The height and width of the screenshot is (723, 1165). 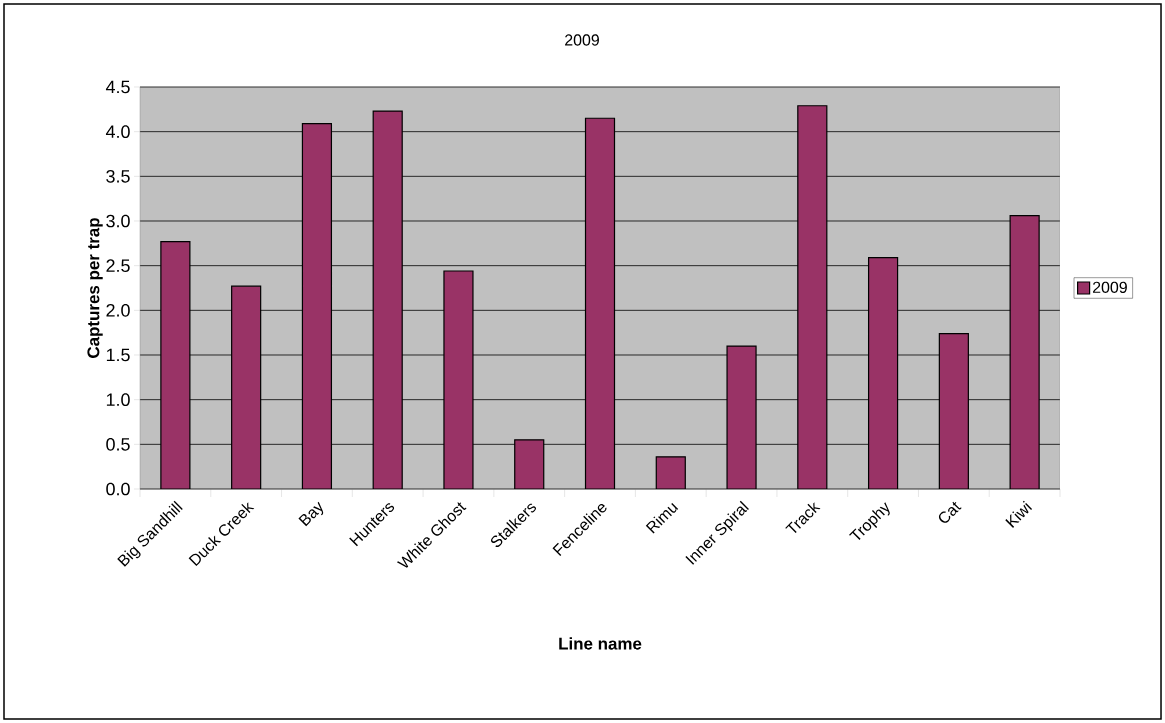 I want to click on x-tick-label: Bay, so click(x=311, y=514).